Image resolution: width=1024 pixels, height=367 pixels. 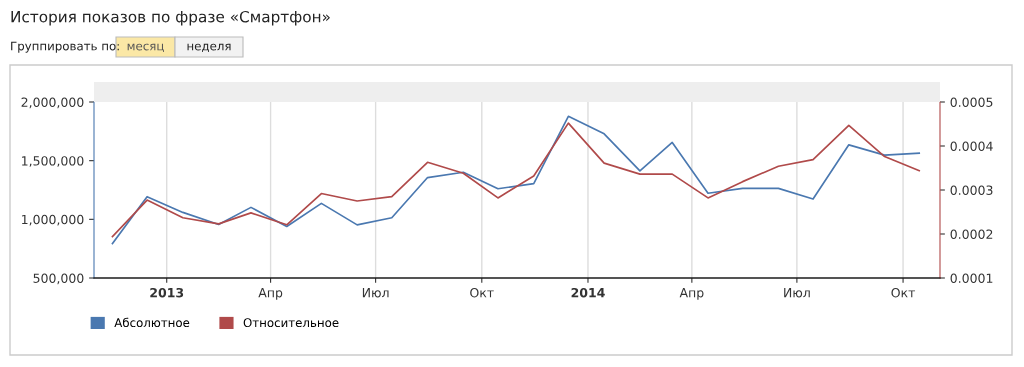 What do you see at coordinates (65, 47) in the screenshot?
I see `text: Группировать по:` at bounding box center [65, 47].